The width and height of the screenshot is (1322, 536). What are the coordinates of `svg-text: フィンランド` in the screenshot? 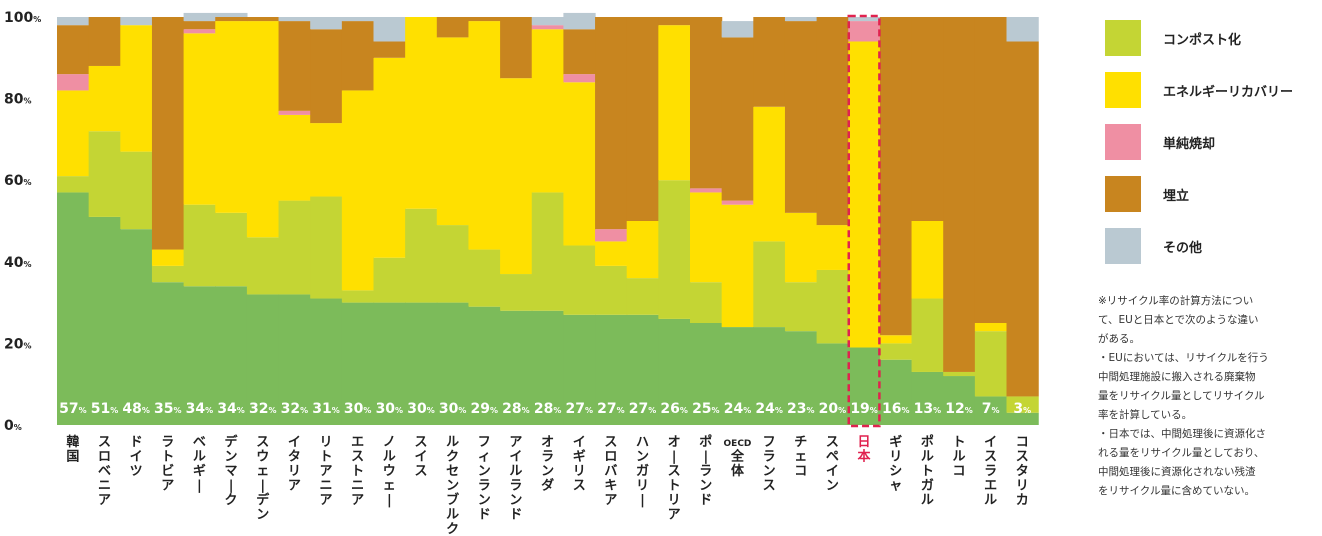 It's located at (484, 479).